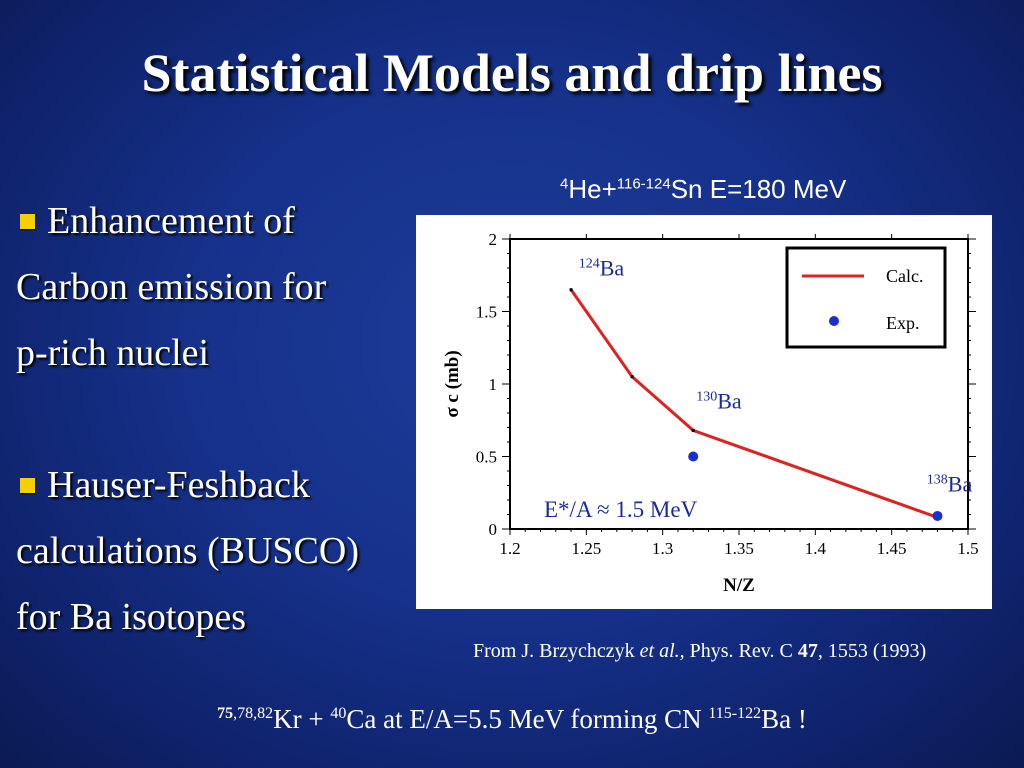  I want to click on ba-mass: 115-122, so click(735, 713).